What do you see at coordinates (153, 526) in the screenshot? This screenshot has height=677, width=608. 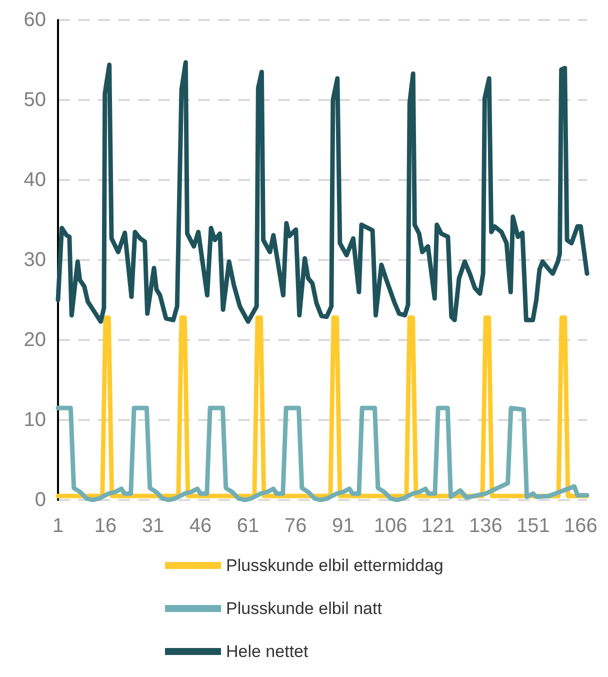 I see `x-tick-label: 31` at bounding box center [153, 526].